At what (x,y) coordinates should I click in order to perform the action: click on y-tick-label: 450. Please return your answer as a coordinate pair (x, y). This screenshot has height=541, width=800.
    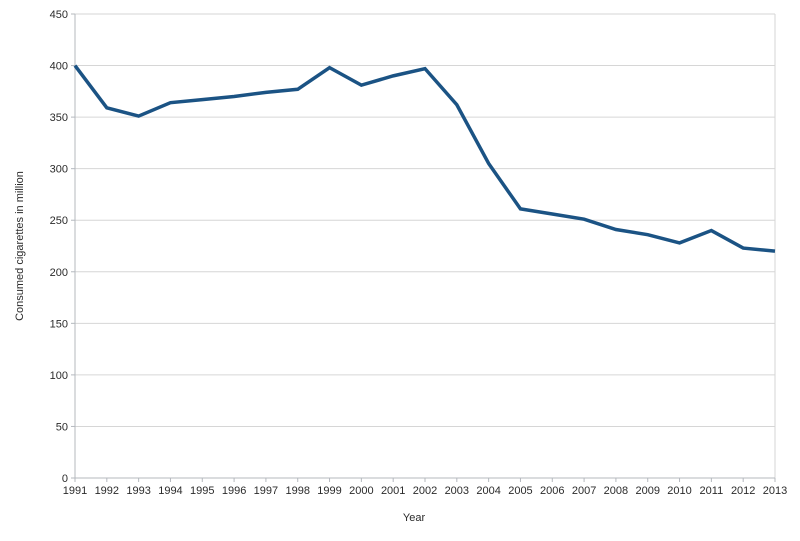
    Looking at the image, I should click on (59, 15).